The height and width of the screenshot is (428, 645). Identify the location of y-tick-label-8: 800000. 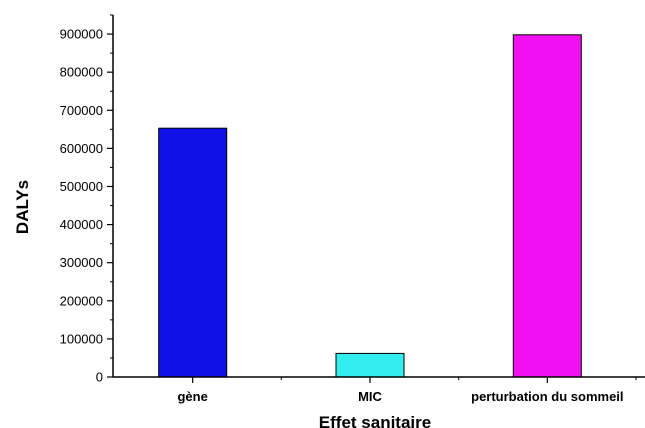
(81, 72).